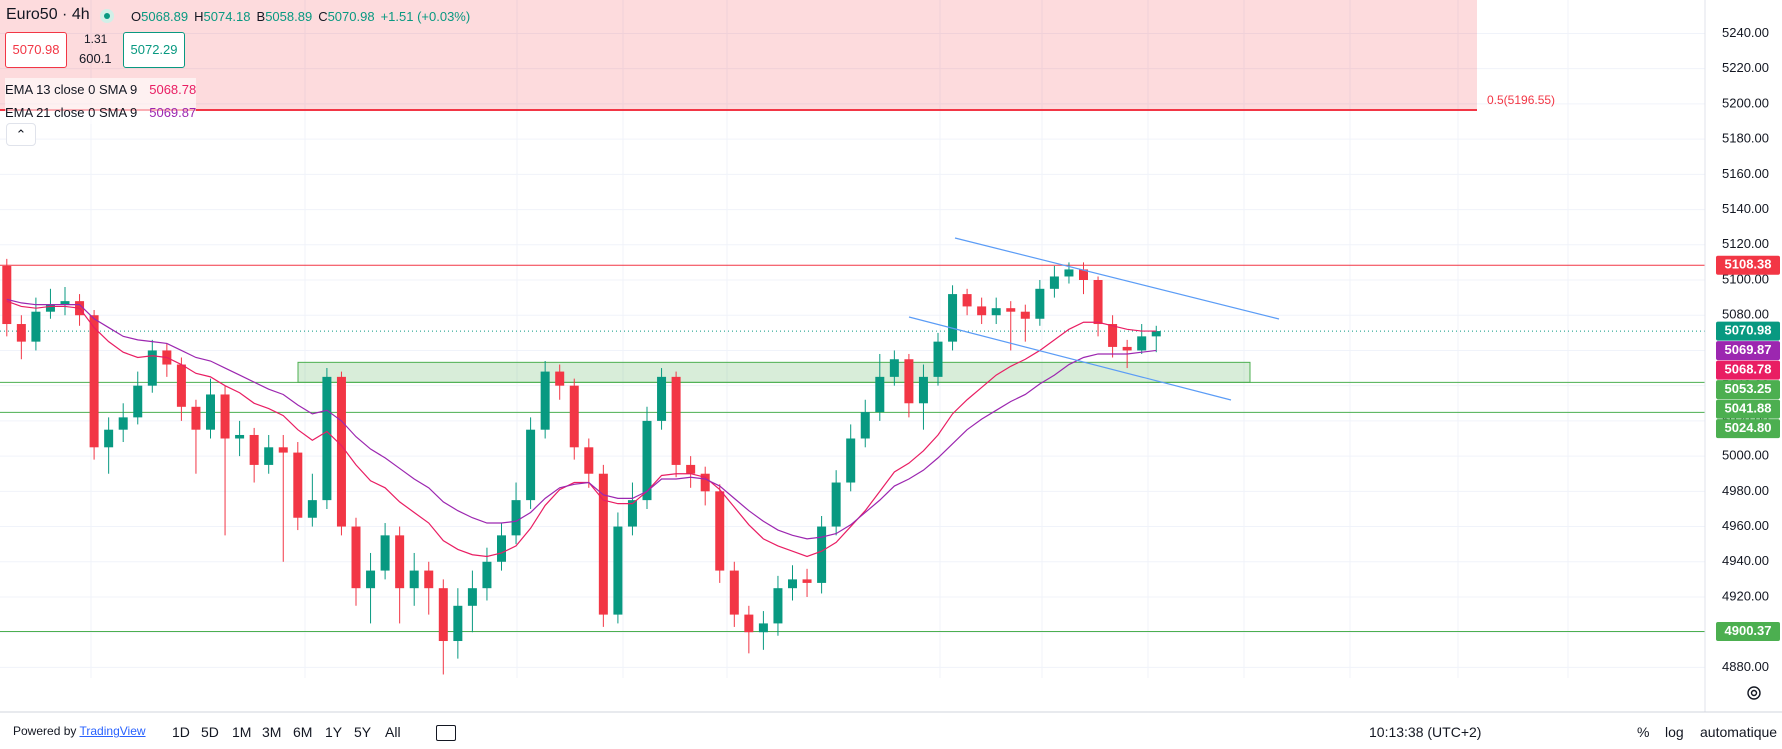  What do you see at coordinates (1745, 67) in the screenshot?
I see `y-tick-label: 5220.00` at bounding box center [1745, 67].